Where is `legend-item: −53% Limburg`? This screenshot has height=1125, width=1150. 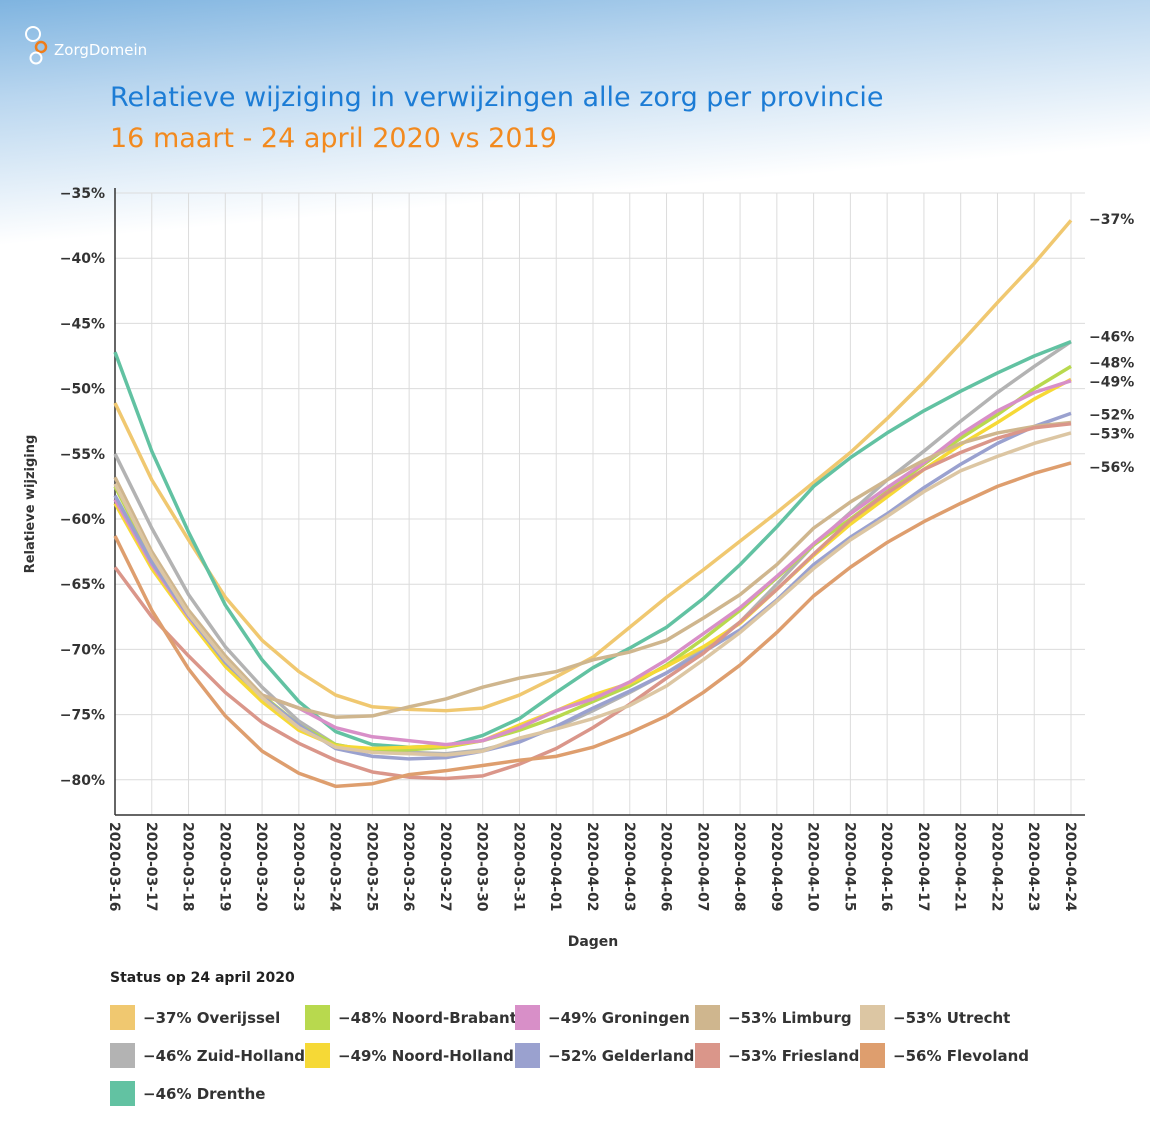 legend-item: −53% Limburg is located at coordinates (773, 1017).